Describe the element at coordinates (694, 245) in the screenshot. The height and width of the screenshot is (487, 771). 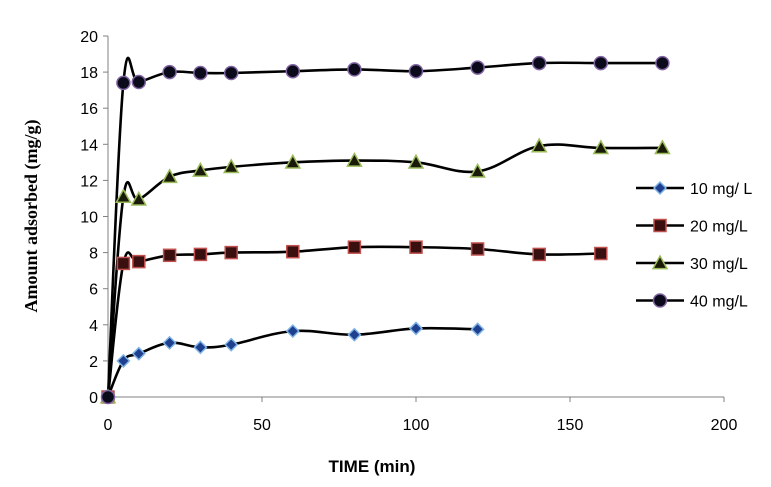
I see `legend: 10 mg/ L 20 mg/L 30 mg/L 40 mg/L` at that location.